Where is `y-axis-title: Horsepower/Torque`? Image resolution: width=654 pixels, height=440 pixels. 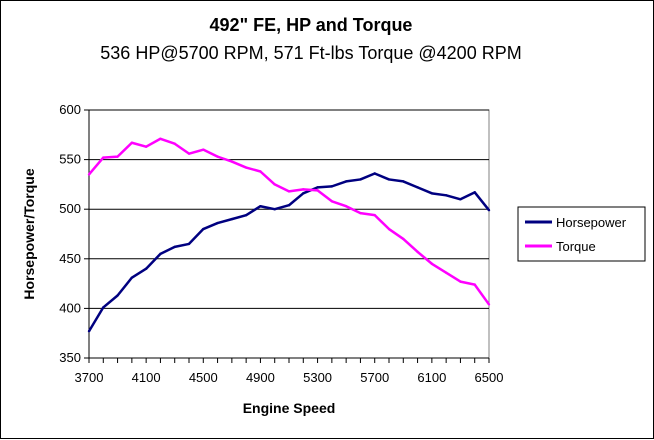 y-axis-title: Horsepower/Torque is located at coordinates (29, 233).